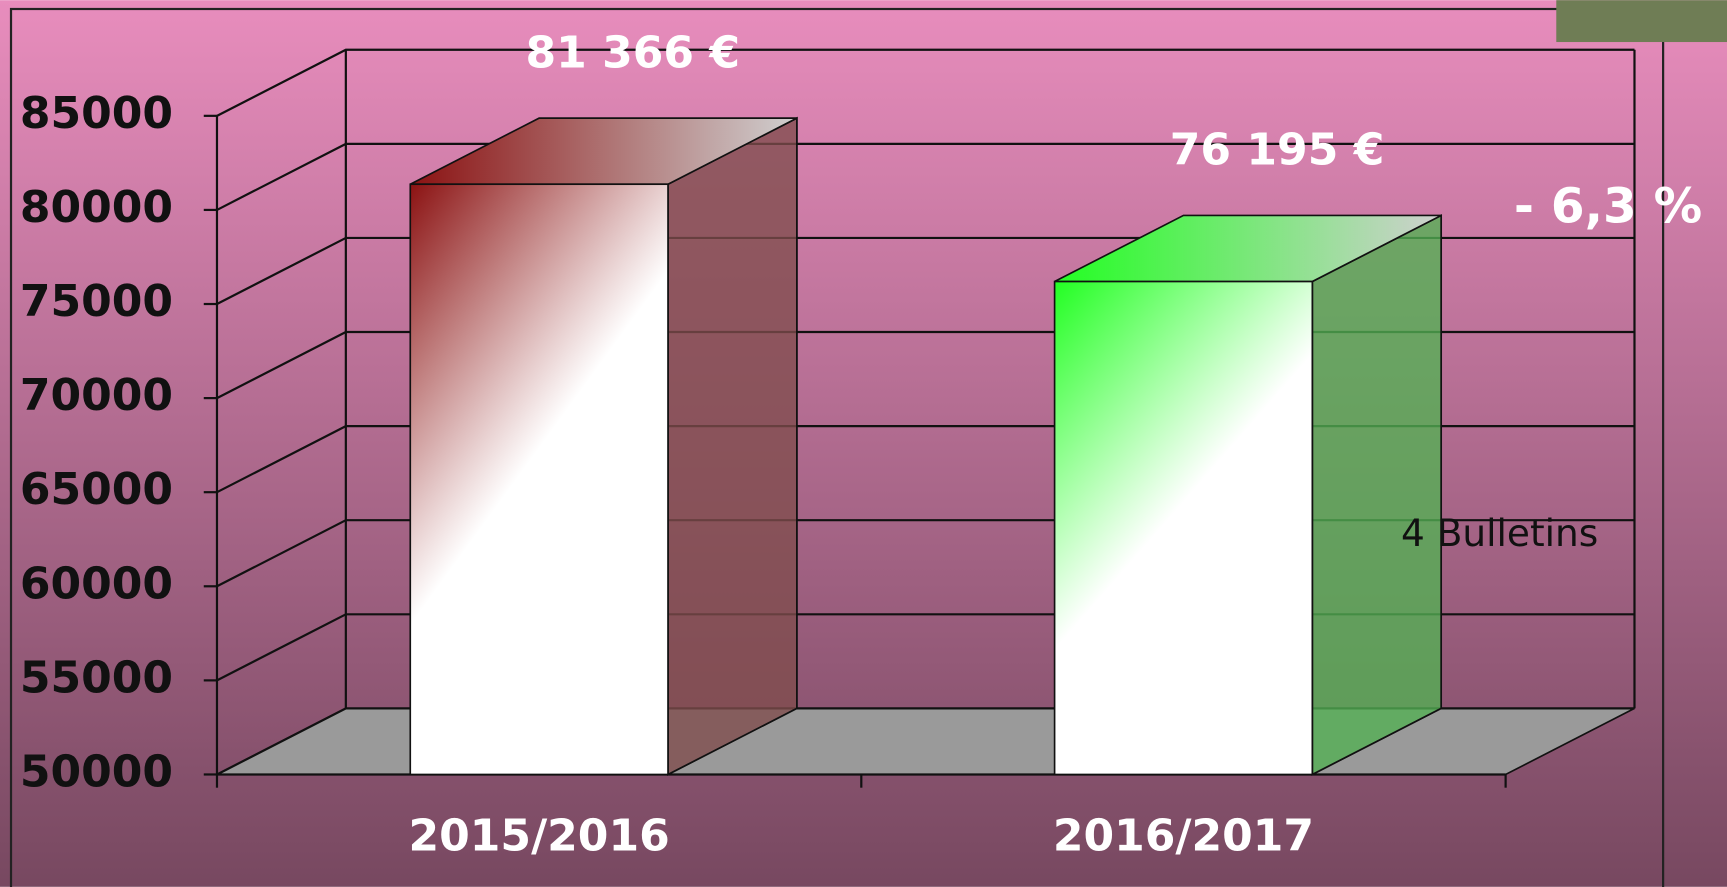 The height and width of the screenshot is (887, 1727). What do you see at coordinates (632, 52) in the screenshot?
I see `value-label: 81 366 €` at bounding box center [632, 52].